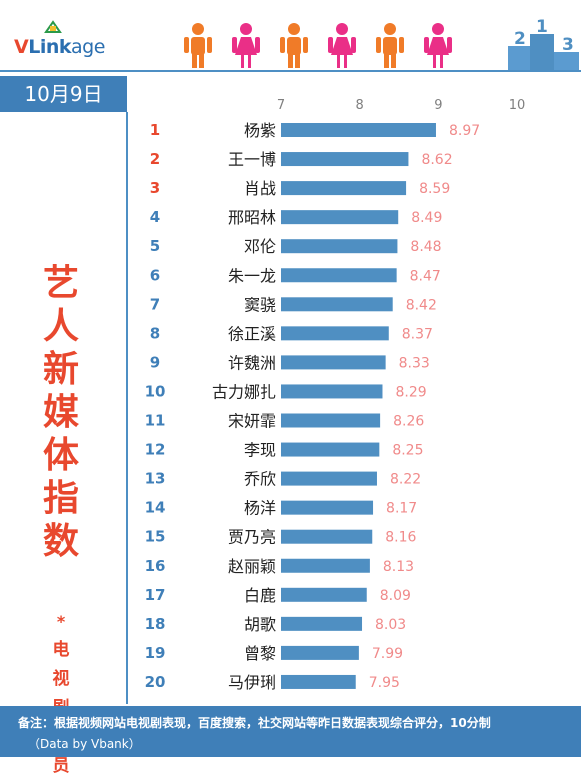 The height and width of the screenshot is (781, 581). Describe the element at coordinates (318, 45) in the screenshot. I see `people-icons` at that location.